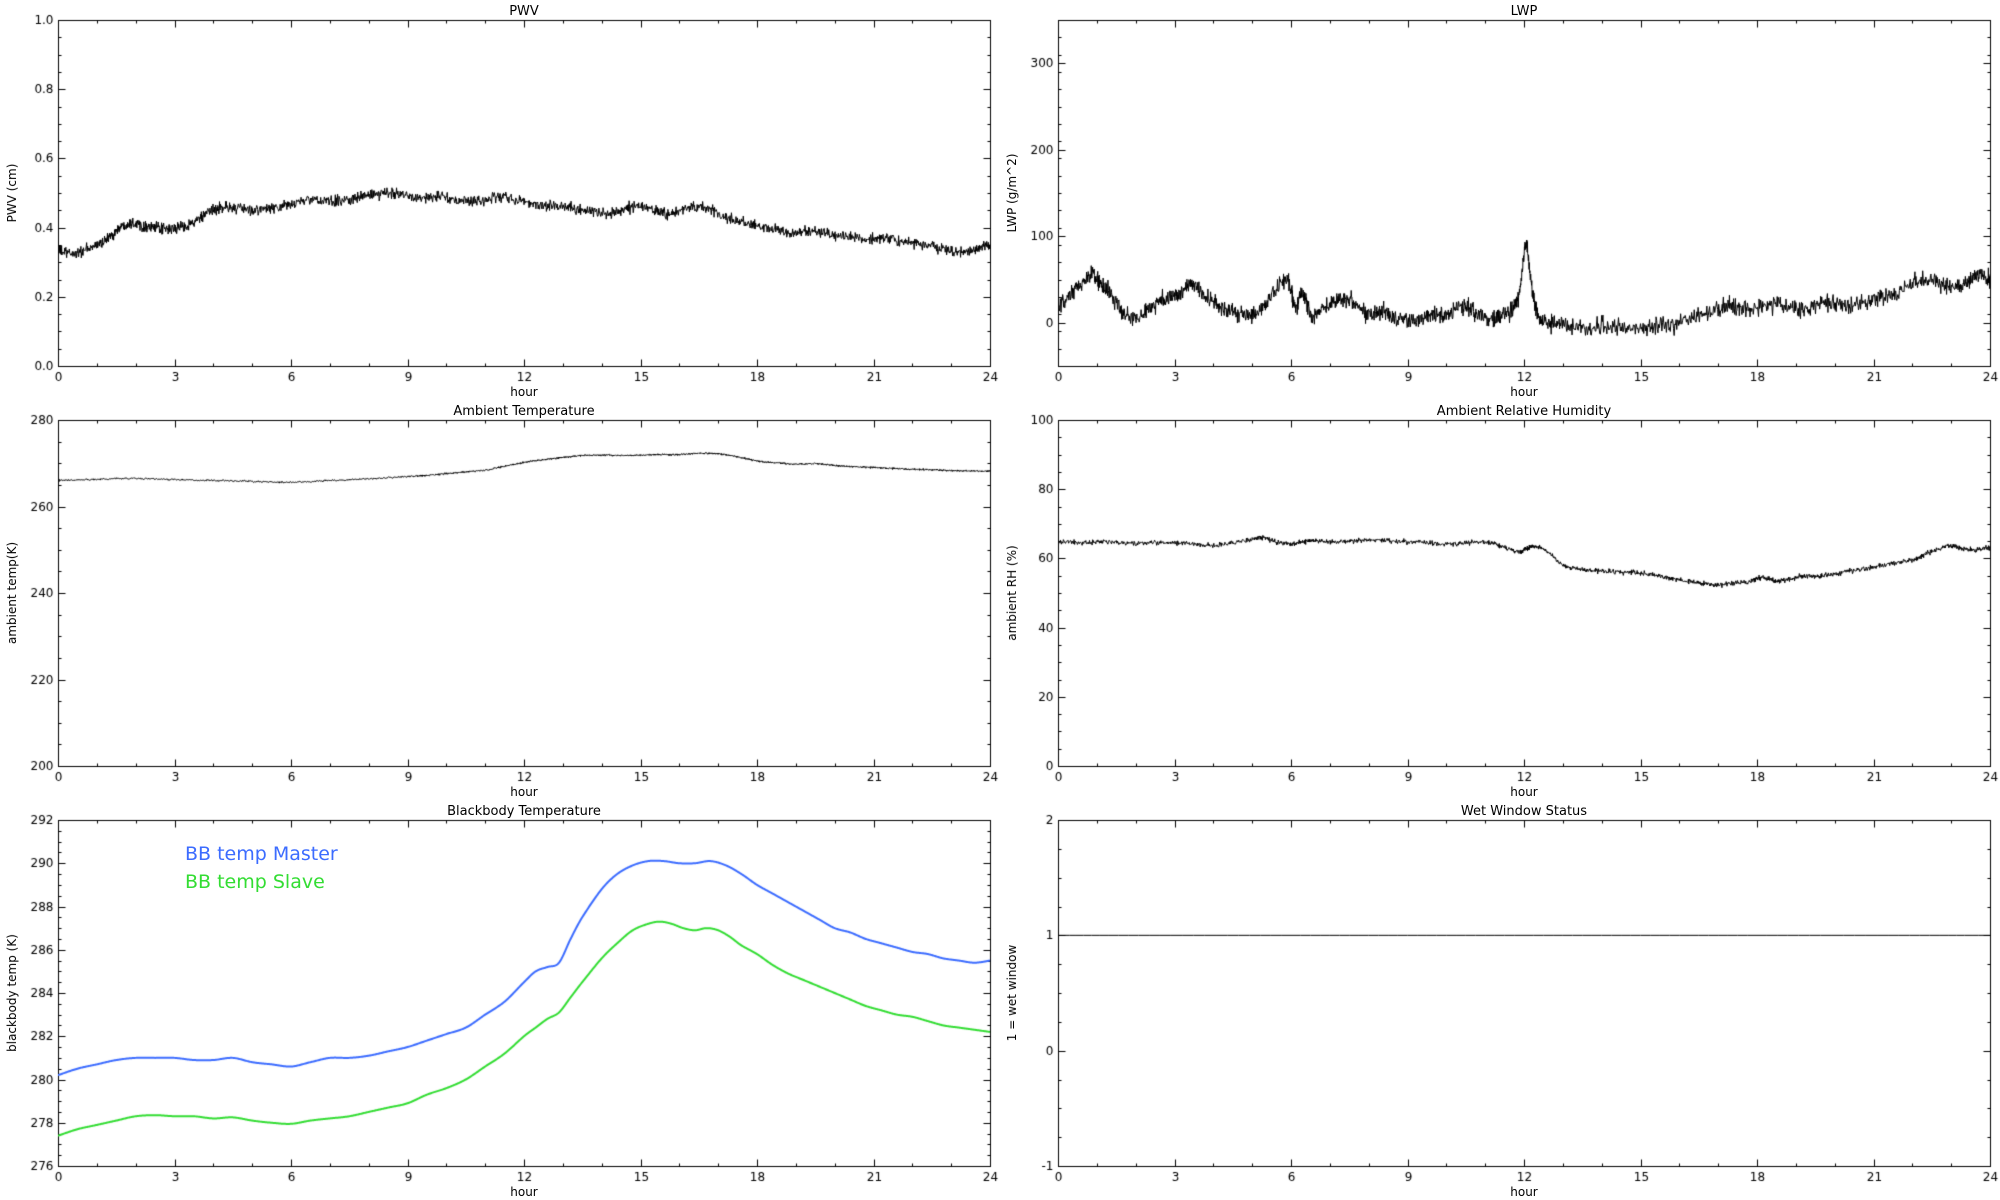 This screenshot has height=1200, width=2000. Describe the element at coordinates (1012, 593) in the screenshot. I see `y-axis-label: ambient RH (%)` at that location.